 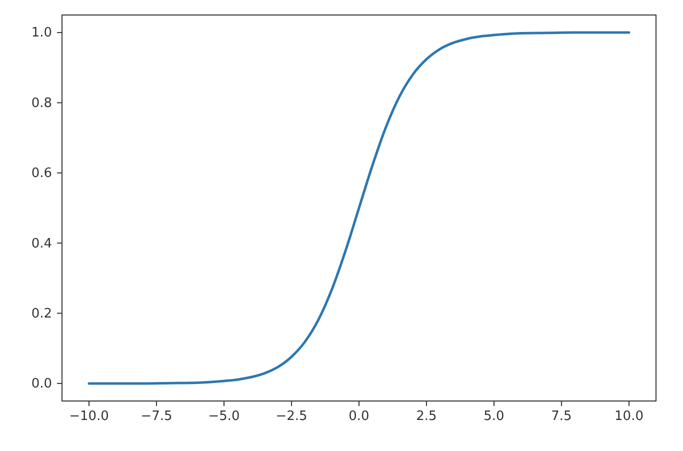 I want to click on x-tick-label: −5.0, so click(x=224, y=416).